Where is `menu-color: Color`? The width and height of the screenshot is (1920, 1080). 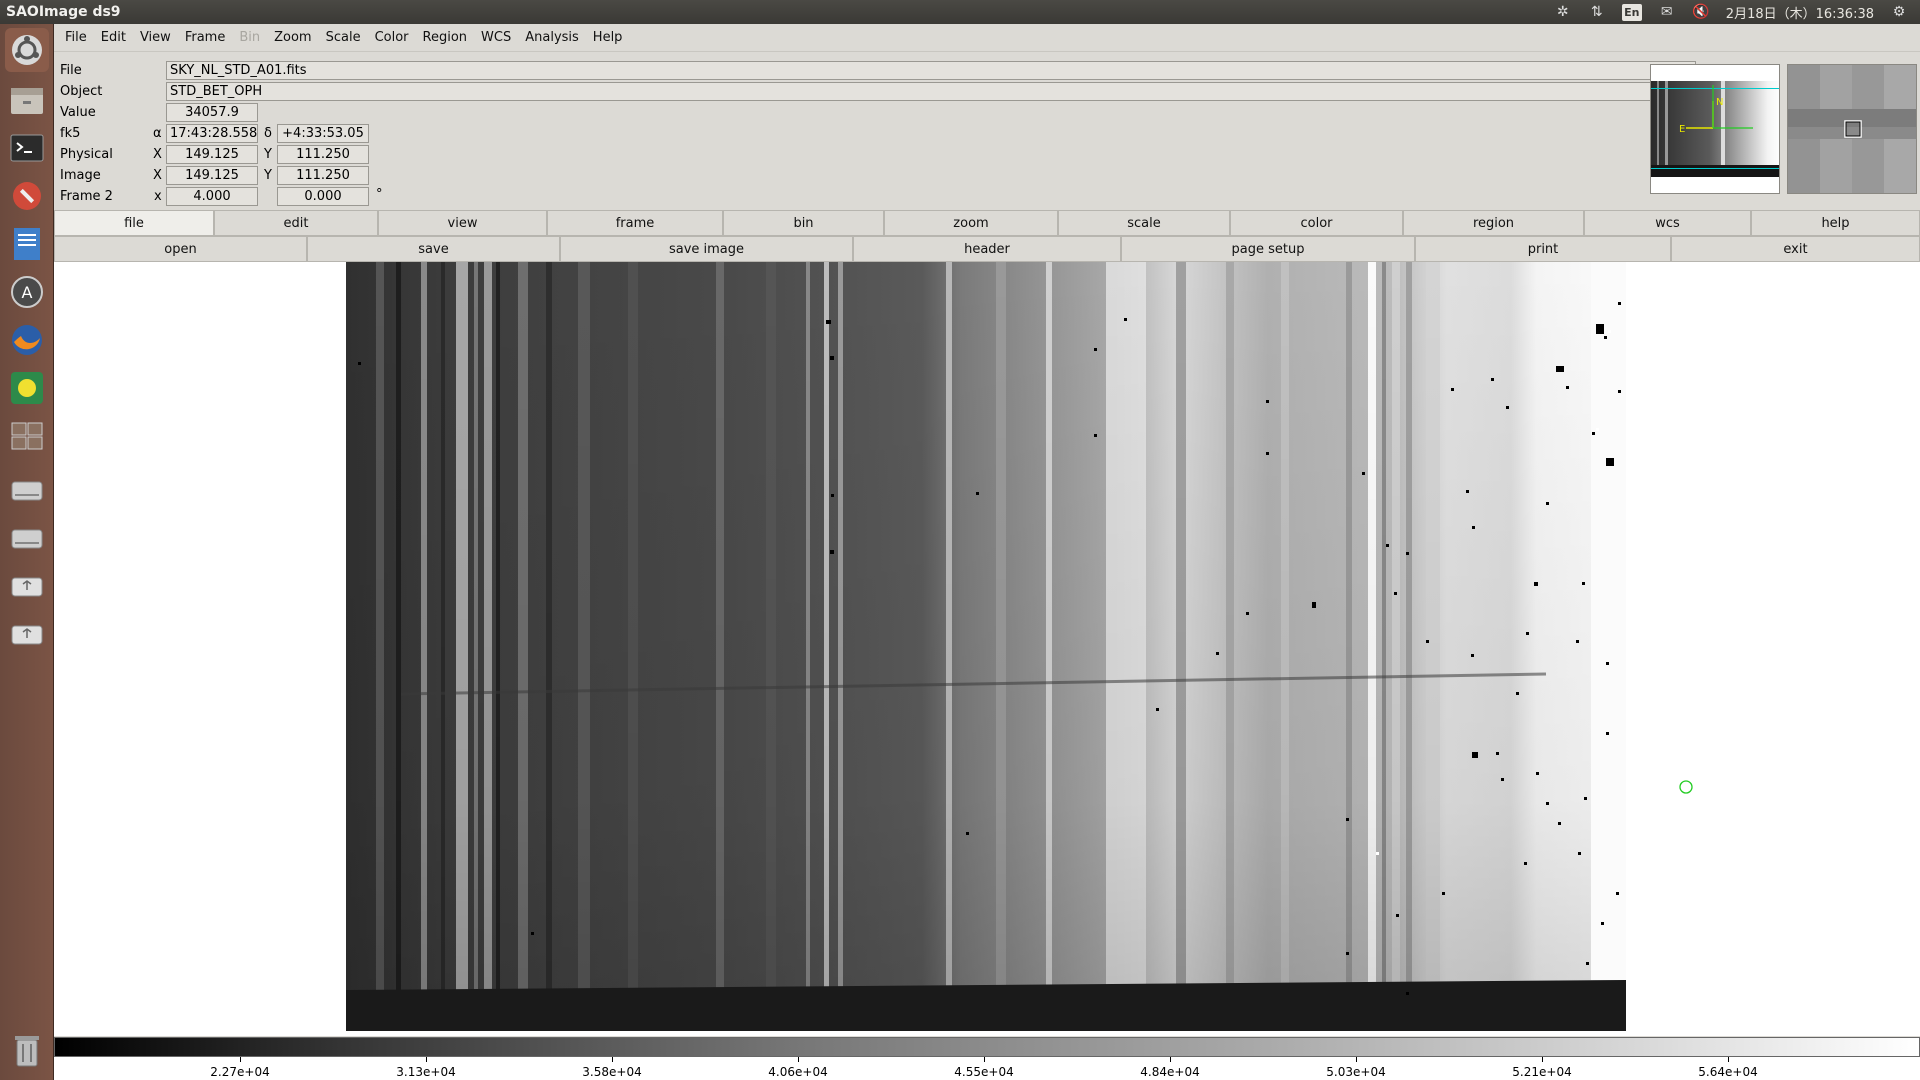
menu-color: Color is located at coordinates (391, 37).